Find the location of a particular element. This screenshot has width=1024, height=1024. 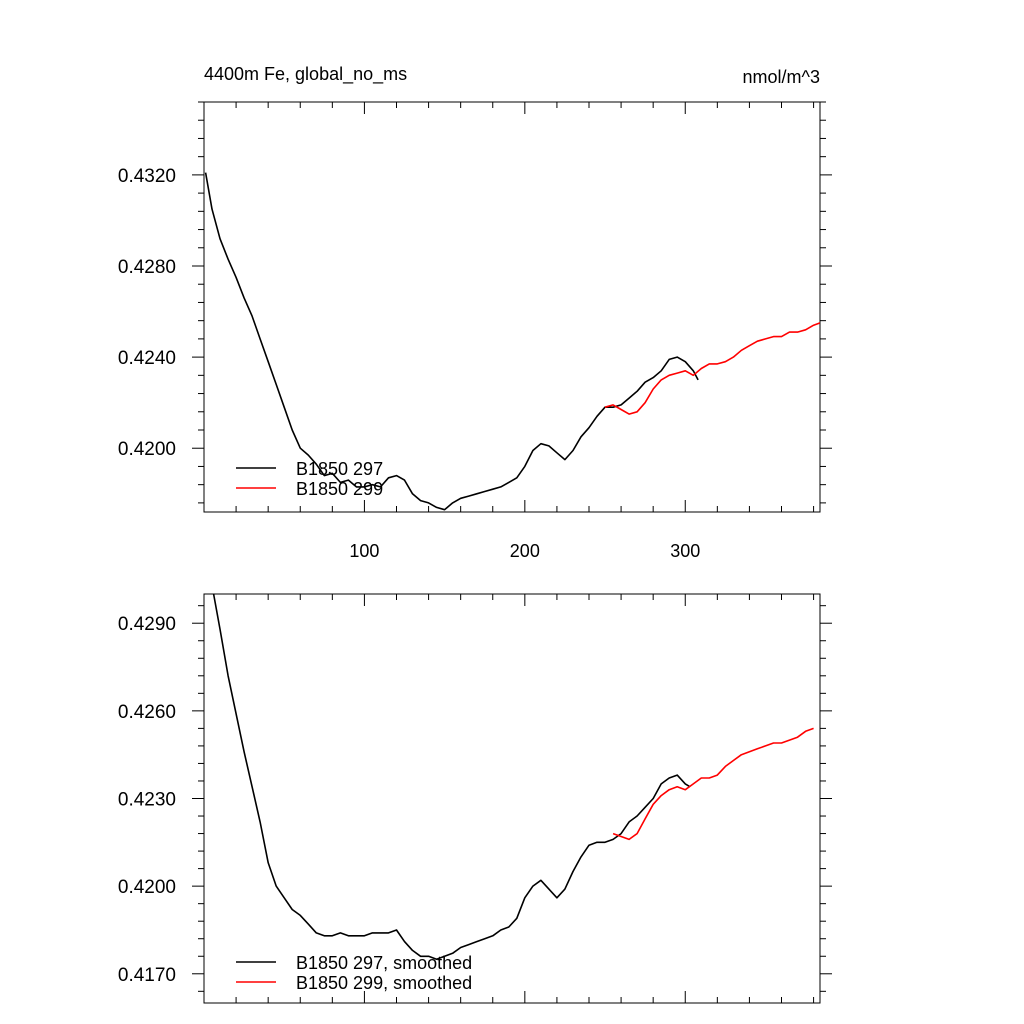

legend-label-1: B1850 297, smoothed is located at coordinates (384, 963).